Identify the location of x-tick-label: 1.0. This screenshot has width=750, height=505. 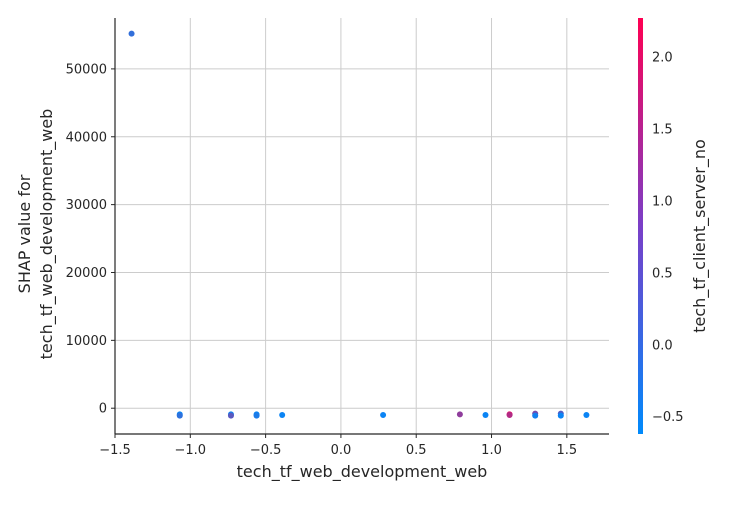
(491, 450).